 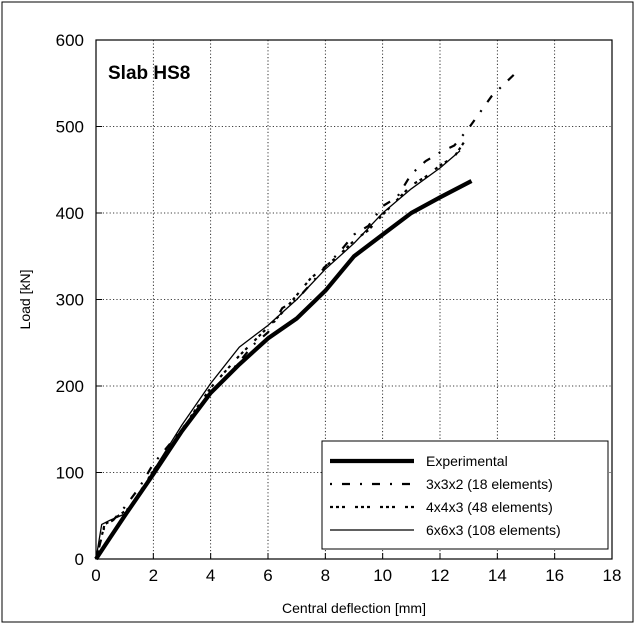 I want to click on y-tick-label: 0, so click(x=79, y=559).